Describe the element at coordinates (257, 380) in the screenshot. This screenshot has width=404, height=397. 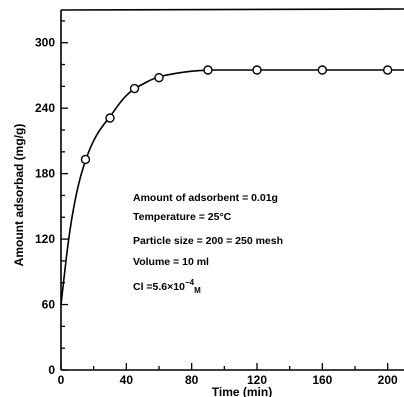
I see `x-tick-label: 120` at that location.